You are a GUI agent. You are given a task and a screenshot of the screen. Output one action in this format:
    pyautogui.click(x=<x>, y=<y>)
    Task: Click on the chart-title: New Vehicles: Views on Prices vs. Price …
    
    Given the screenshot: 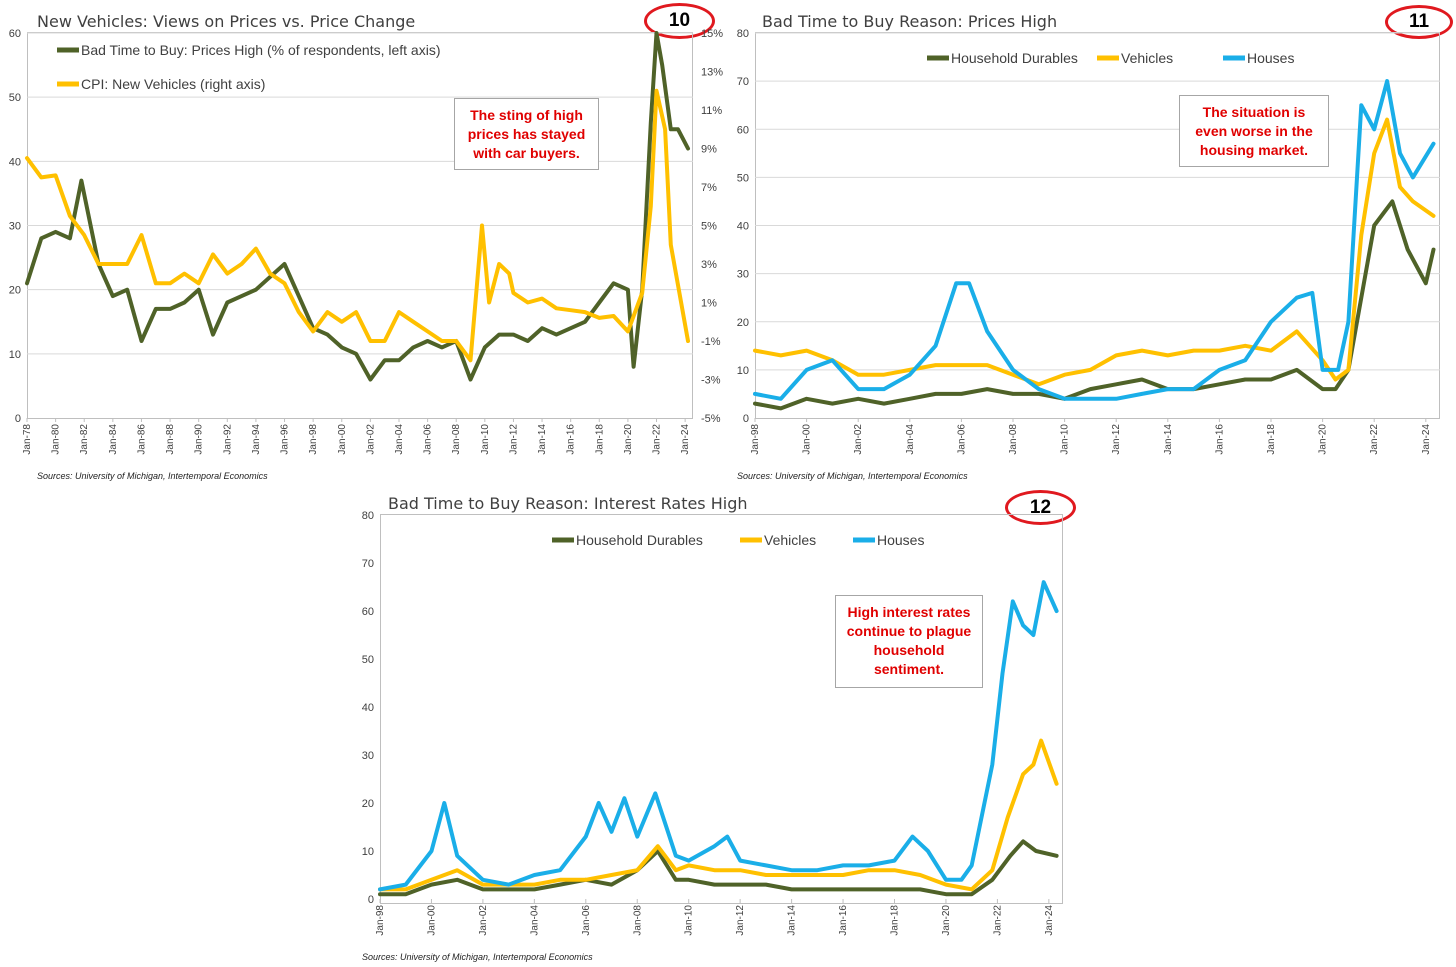 What is the action you would take?
    pyautogui.click(x=226, y=21)
    